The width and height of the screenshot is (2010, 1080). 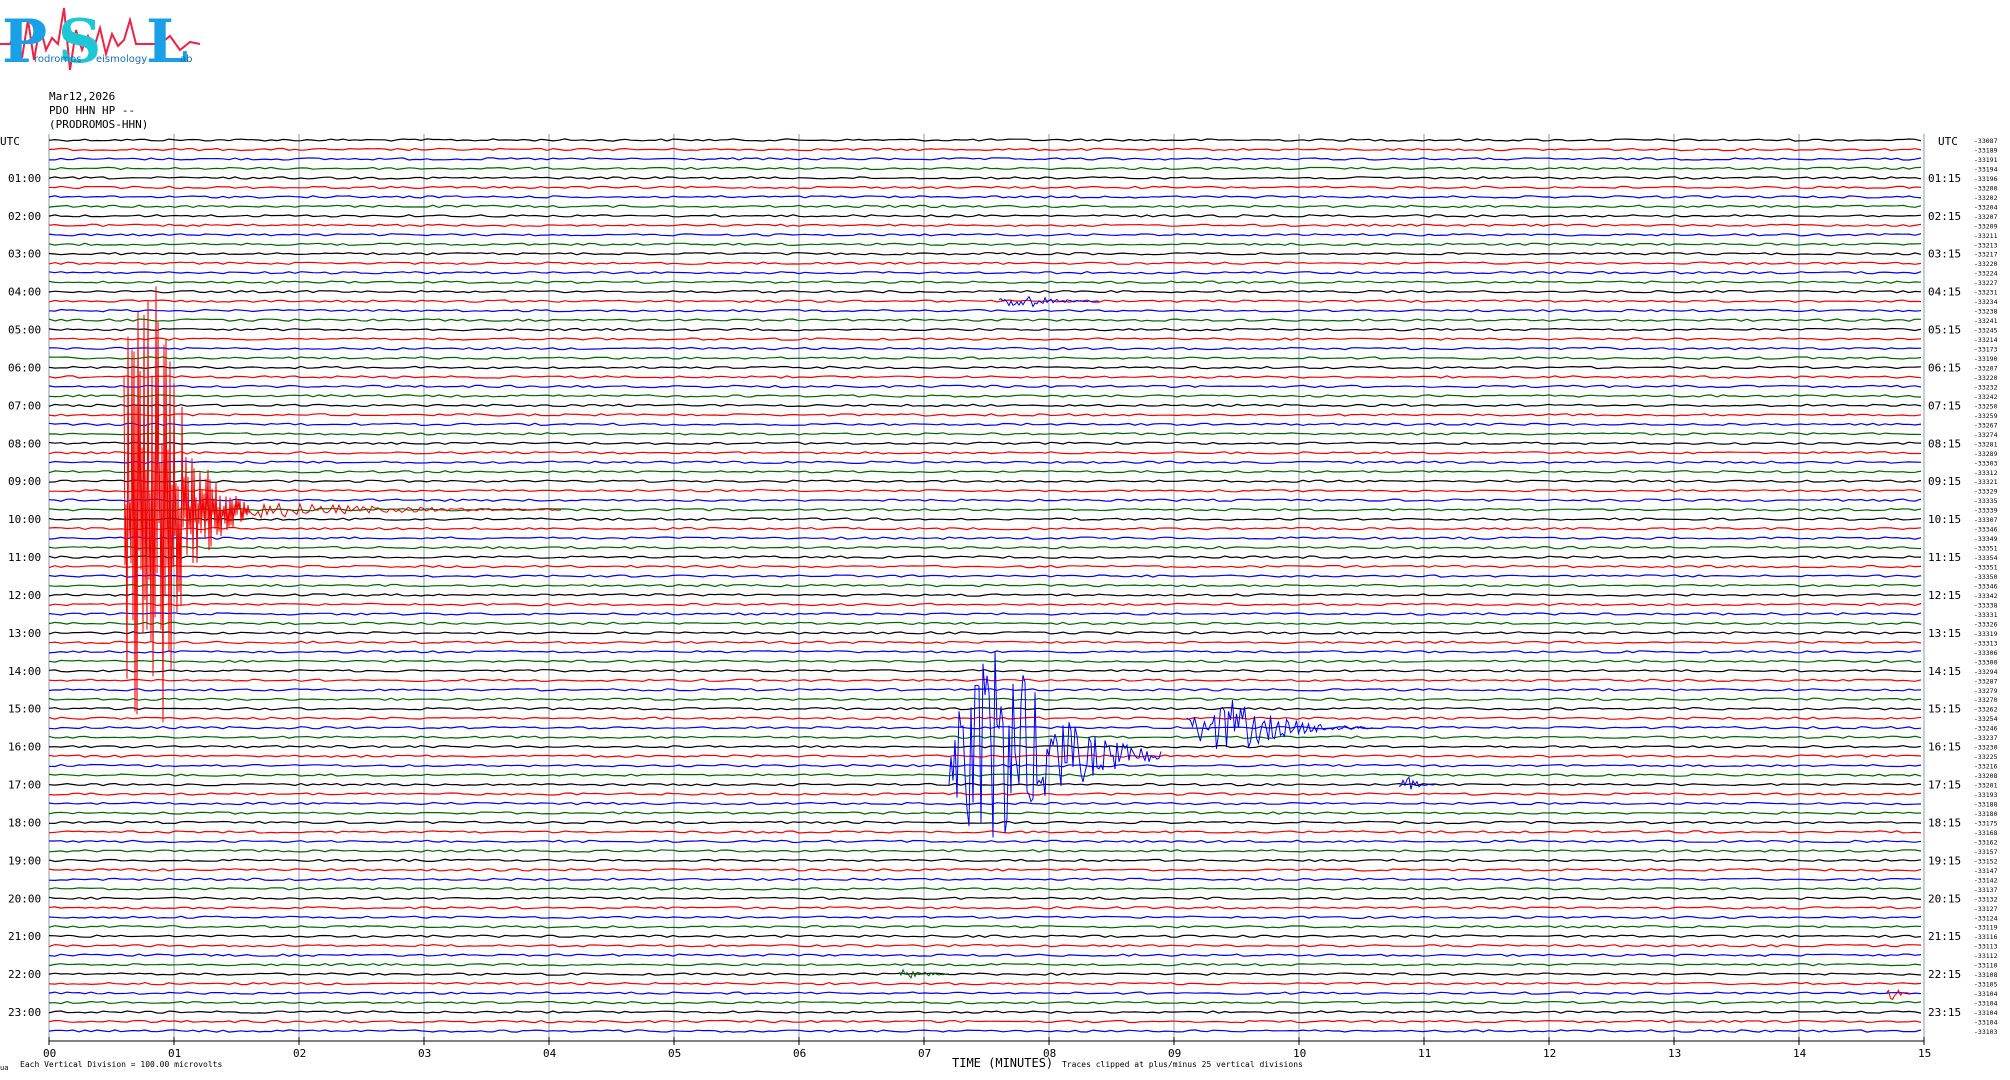 I want to click on trace-value-label: -33204, so click(x=1986, y=207).